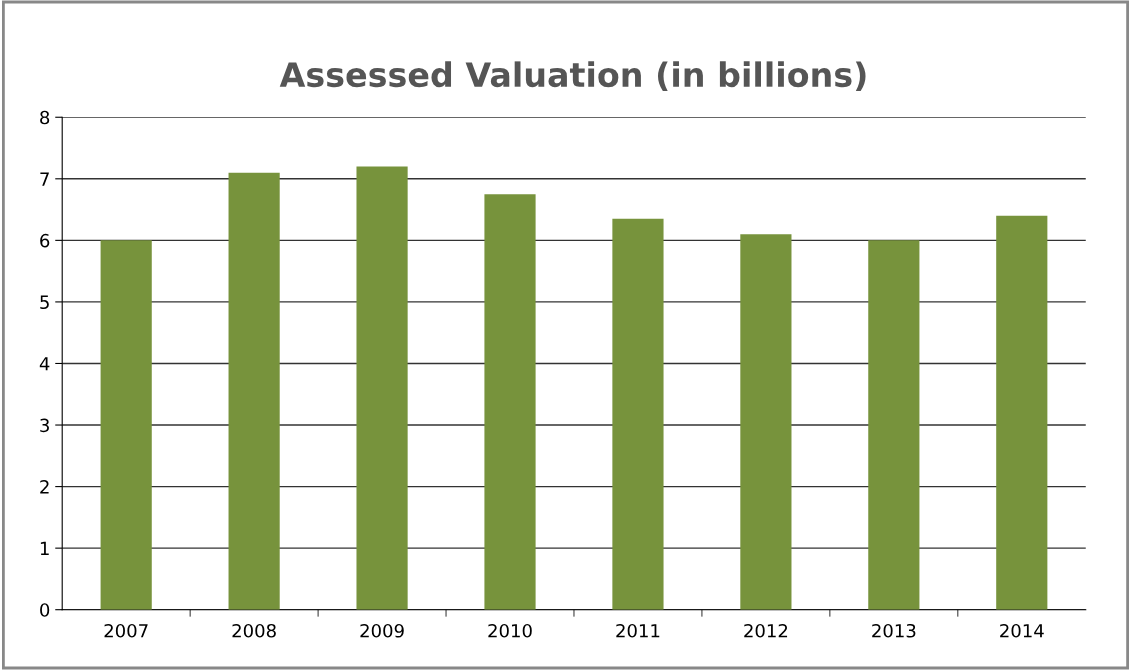 This screenshot has height=670, width=1131. What do you see at coordinates (44, 179) in the screenshot?
I see `y-tick-label: 7` at bounding box center [44, 179].